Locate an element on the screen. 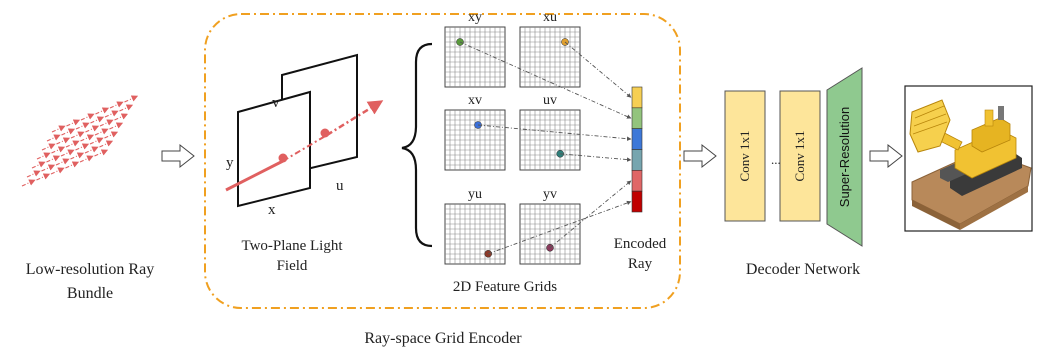  two-plane-light-field: v y u x is located at coordinates (304, 135).